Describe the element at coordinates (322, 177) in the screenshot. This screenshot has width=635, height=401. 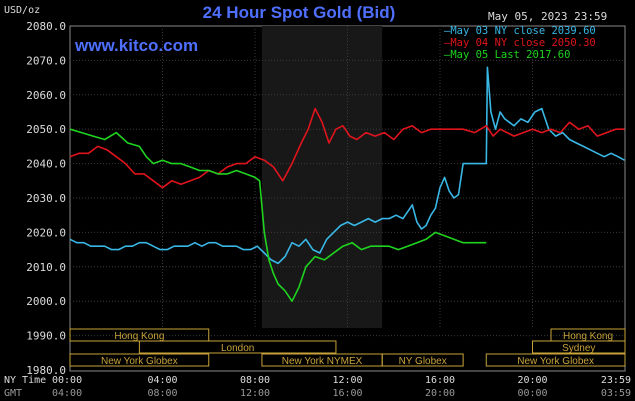
I see `night-band` at that location.